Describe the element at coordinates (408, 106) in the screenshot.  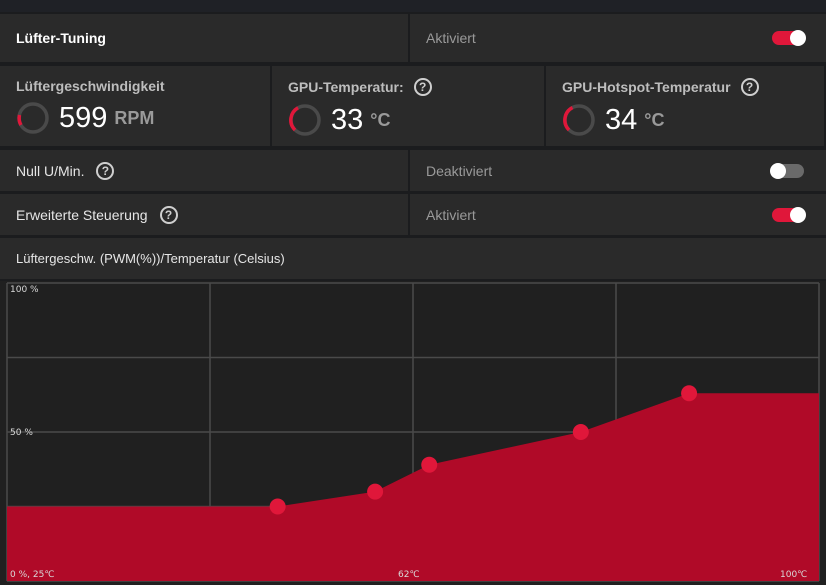
I see `gpu-temp-metric: GPU-Temperatur: ? 33 °C` at that location.